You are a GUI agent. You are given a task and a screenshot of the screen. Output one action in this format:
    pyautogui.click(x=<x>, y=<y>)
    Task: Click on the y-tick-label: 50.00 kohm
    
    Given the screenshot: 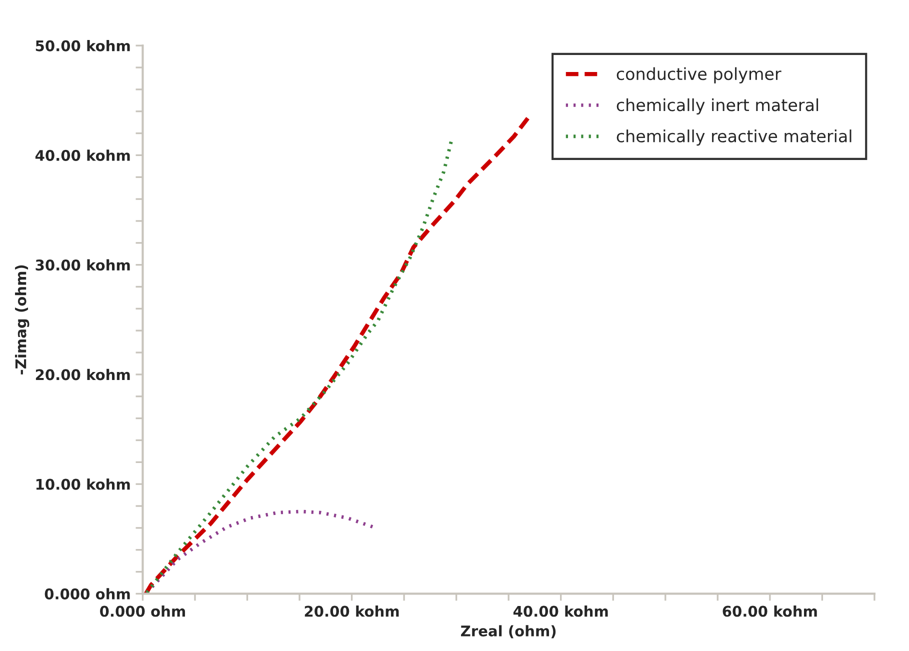 What is the action you would take?
    pyautogui.click(x=83, y=46)
    